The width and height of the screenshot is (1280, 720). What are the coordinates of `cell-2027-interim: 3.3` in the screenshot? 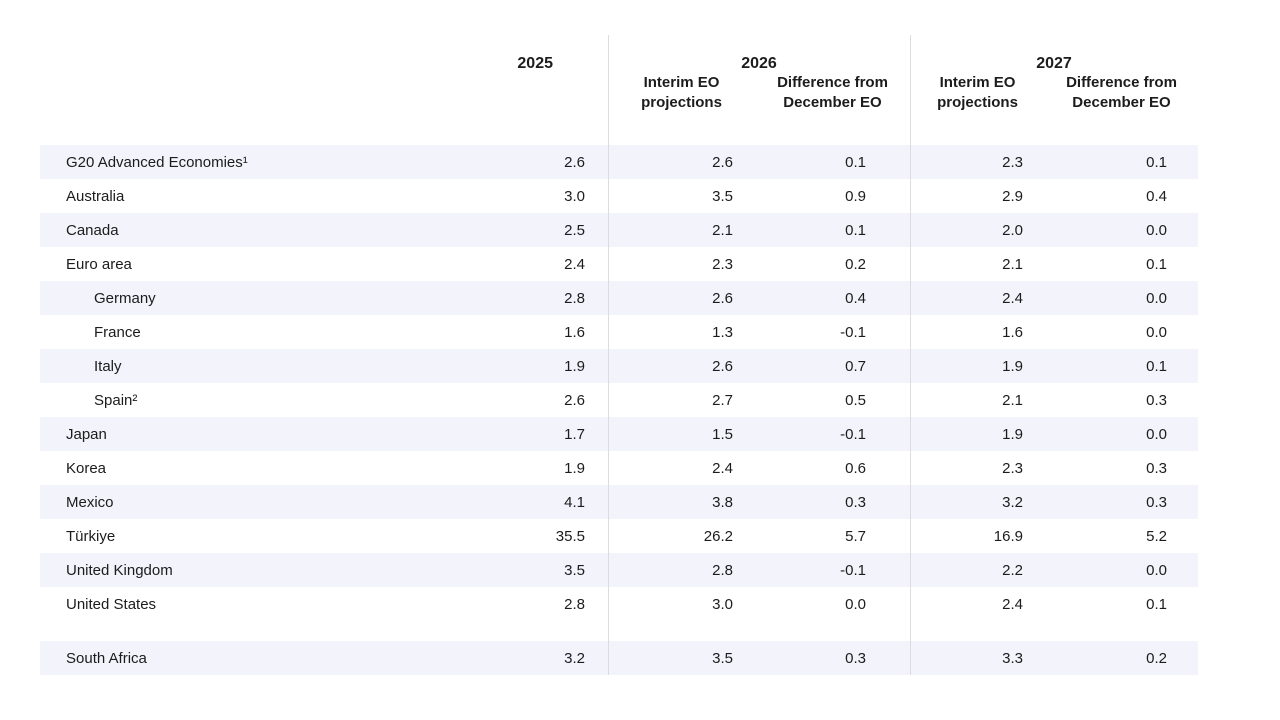 It's located at (1012, 658).